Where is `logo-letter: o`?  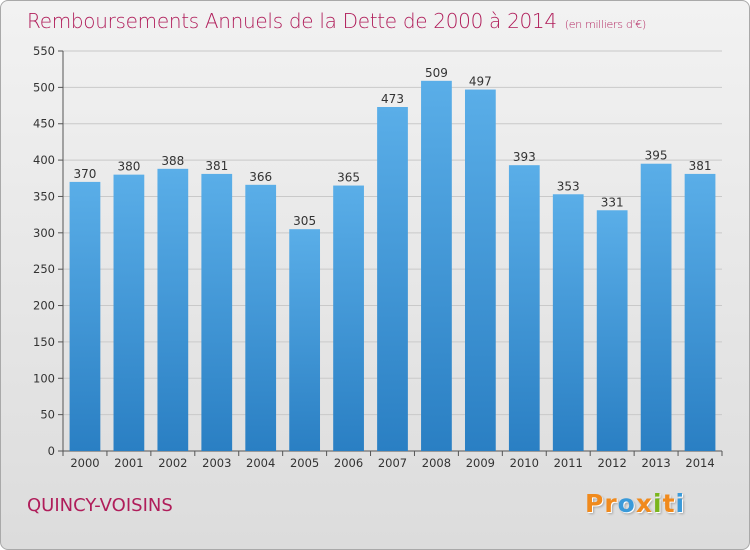
logo-letter: o is located at coordinates (626, 503).